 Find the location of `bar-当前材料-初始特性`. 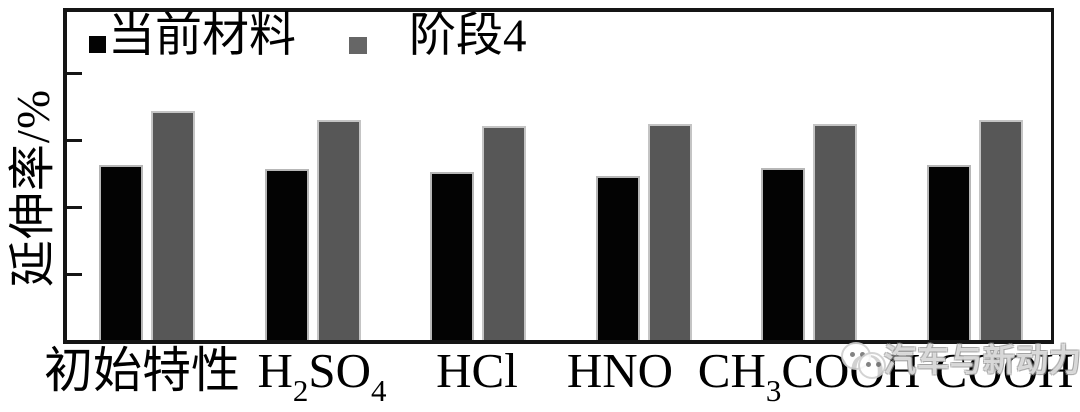

bar-当前材料-初始特性 is located at coordinates (121, 252).